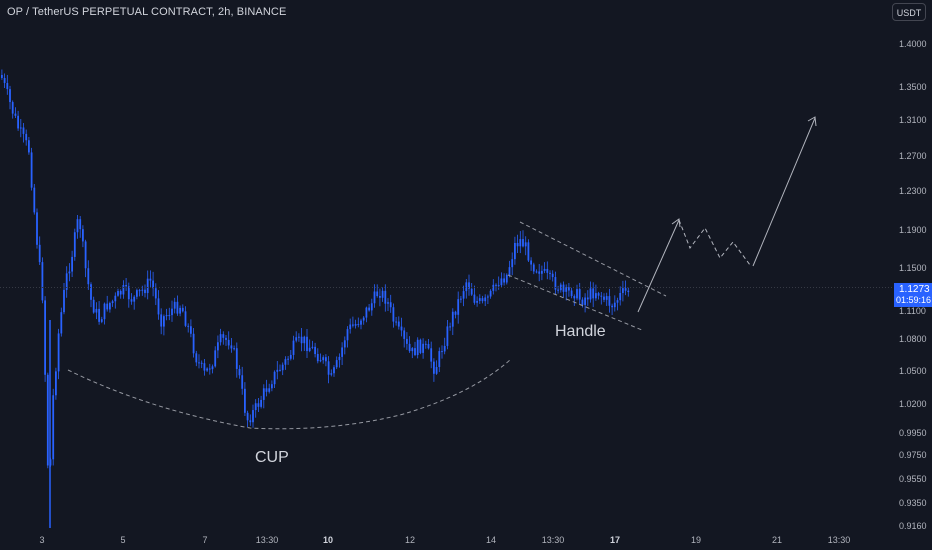 The width and height of the screenshot is (932, 550). What do you see at coordinates (410, 540) in the screenshot?
I see `time-tick-label: 12` at bounding box center [410, 540].